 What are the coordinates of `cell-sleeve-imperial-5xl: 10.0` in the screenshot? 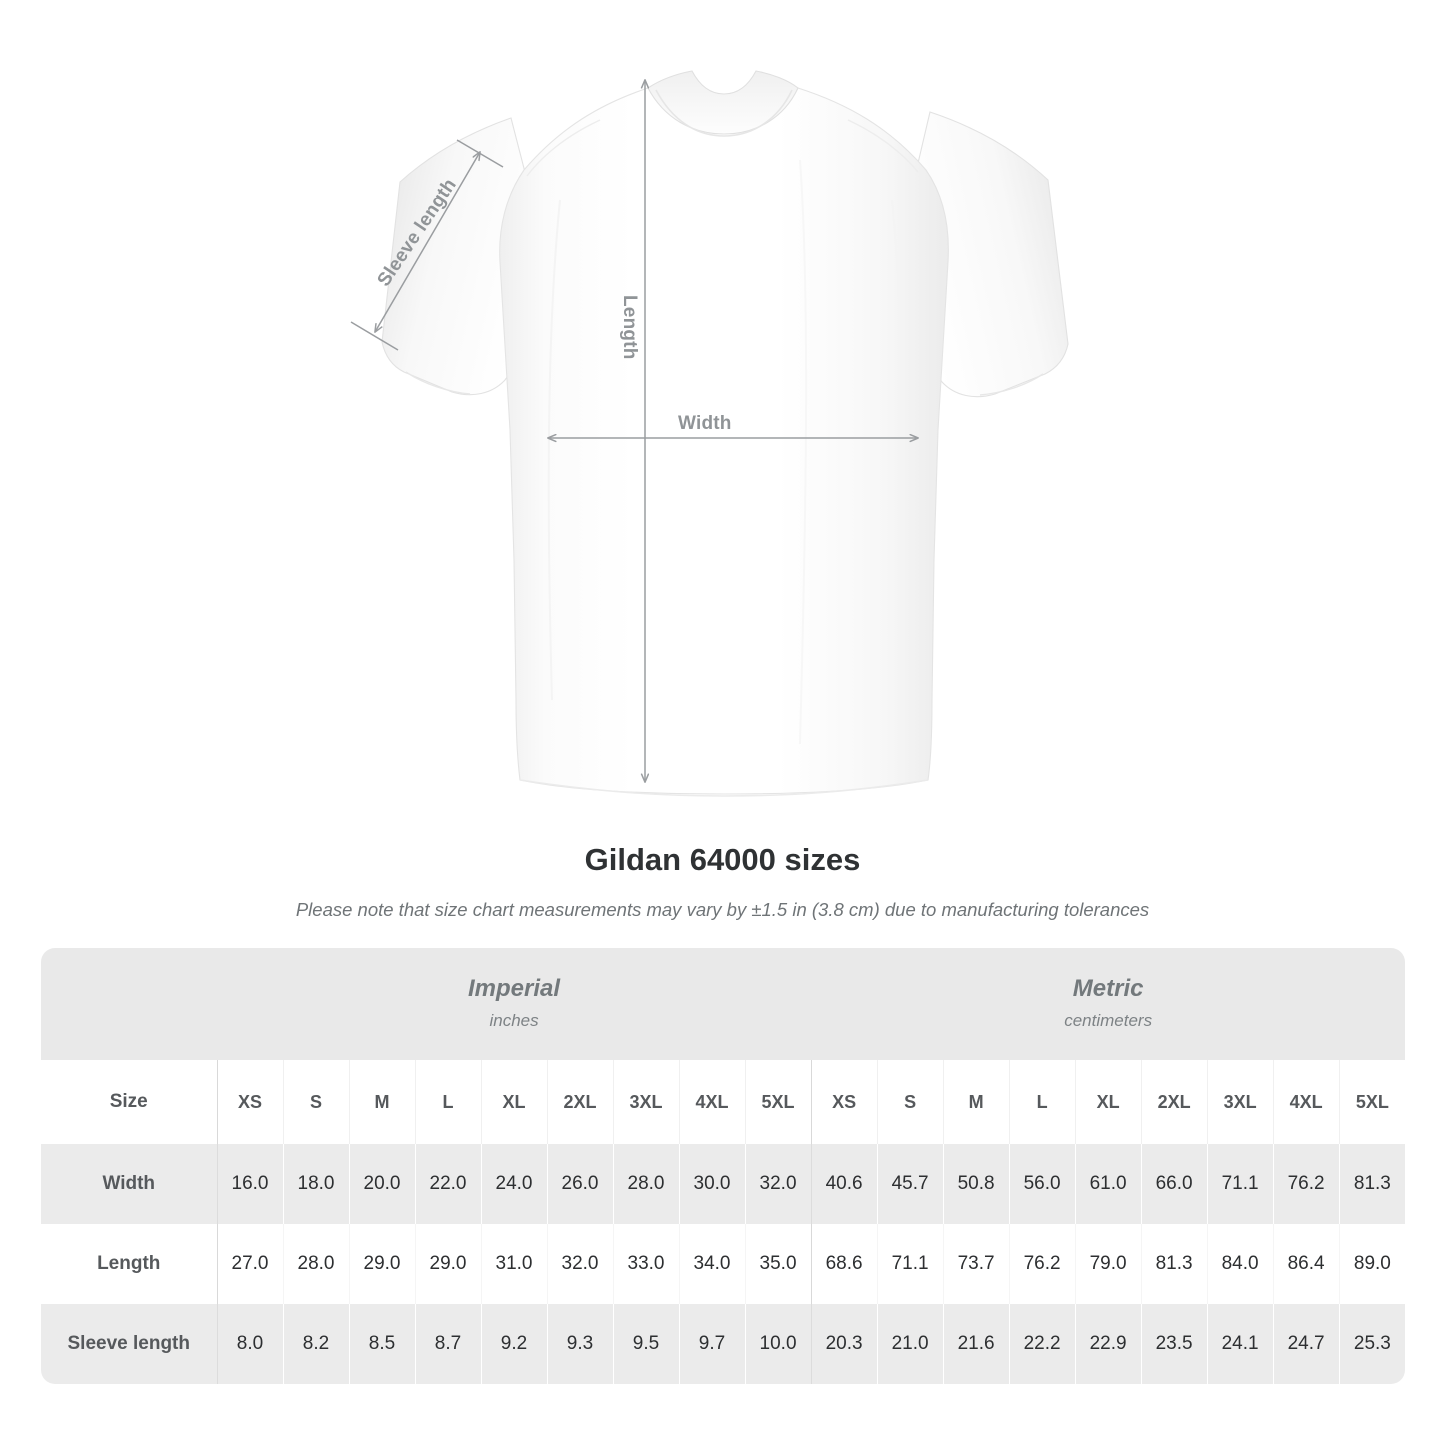 It's located at (778, 1344).